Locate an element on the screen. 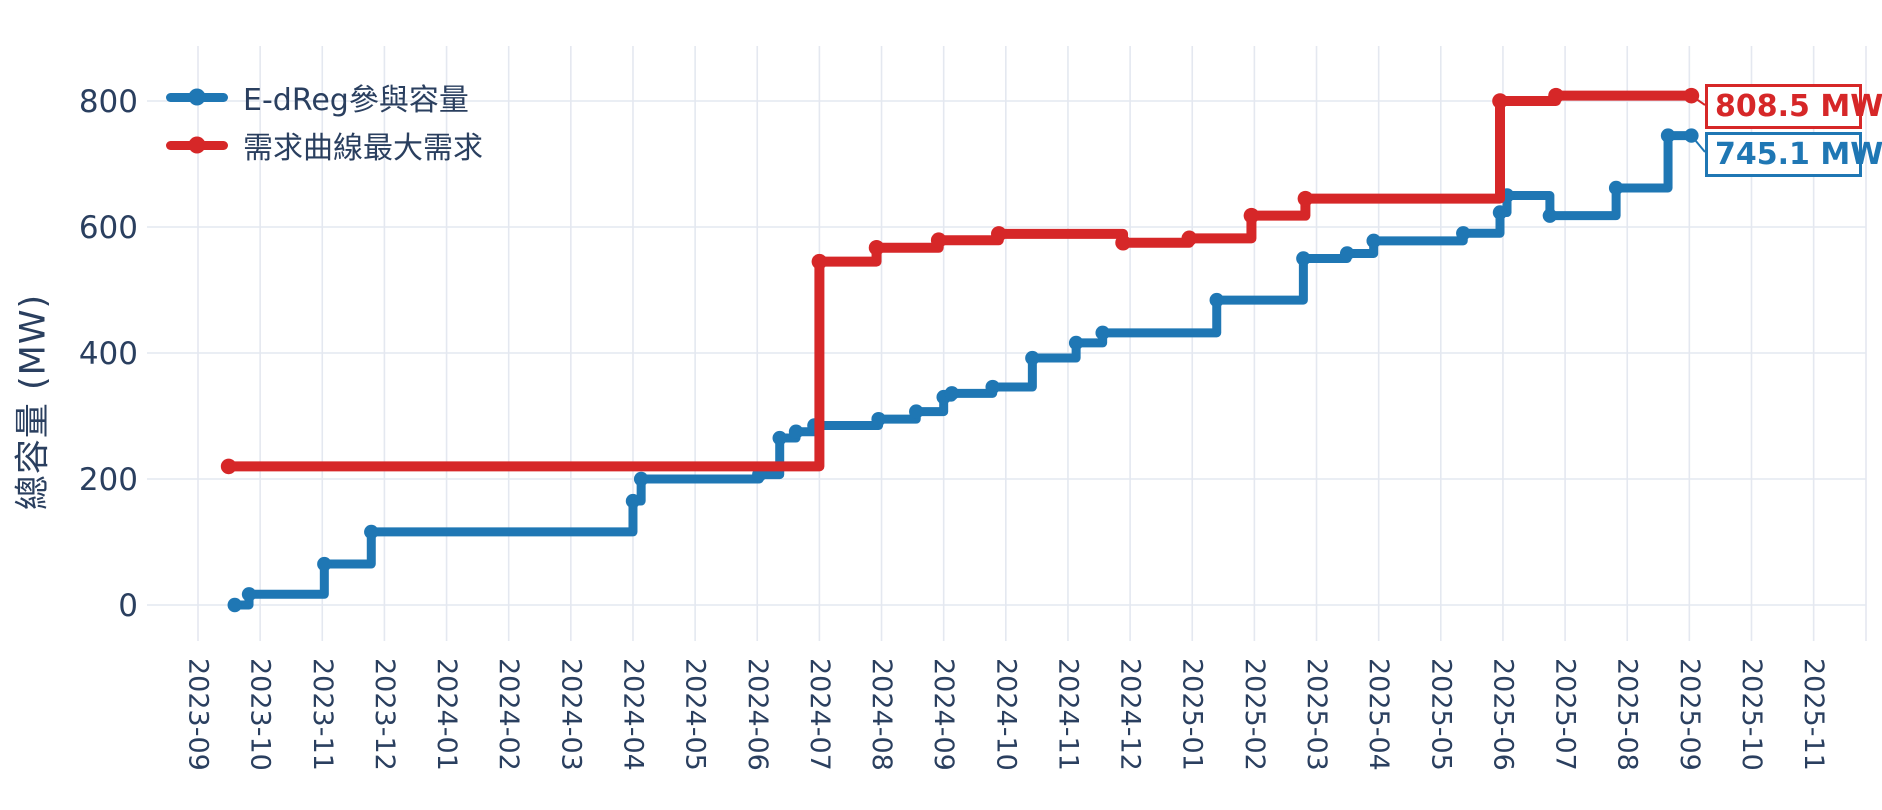  svg-text: 2024-02 is located at coordinates (508, 714).